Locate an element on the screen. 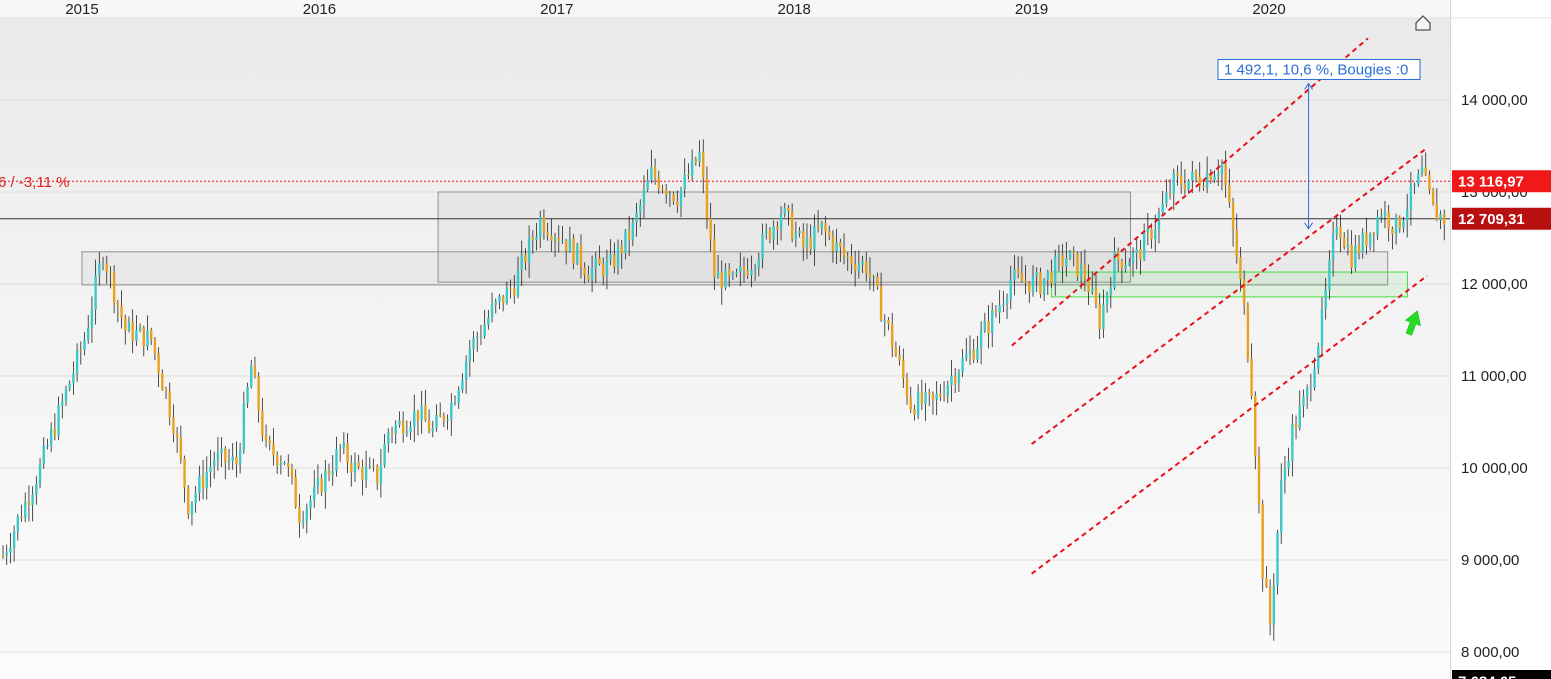  measurement-label-box is located at coordinates (1319, 69).